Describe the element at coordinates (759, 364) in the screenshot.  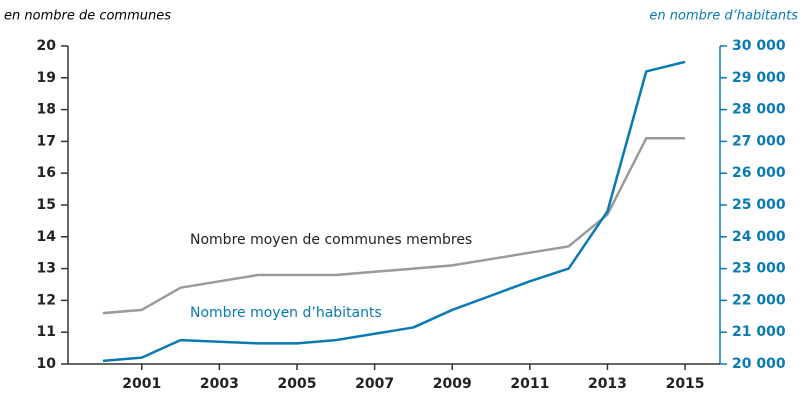
I see `y2-tick-label: 20 000` at that location.